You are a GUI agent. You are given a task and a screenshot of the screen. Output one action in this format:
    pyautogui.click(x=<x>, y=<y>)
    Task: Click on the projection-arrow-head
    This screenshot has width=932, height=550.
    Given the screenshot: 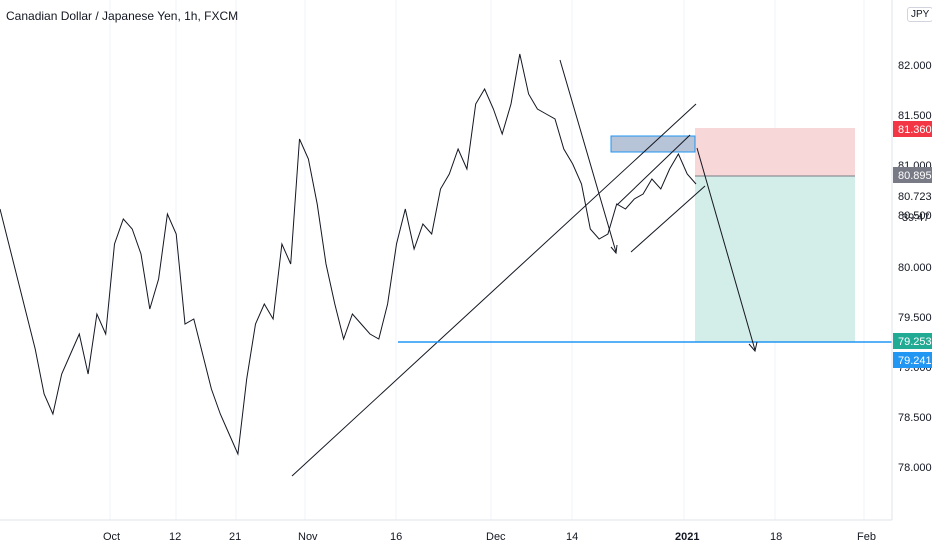 What is the action you would take?
    pyautogui.click(x=753, y=347)
    